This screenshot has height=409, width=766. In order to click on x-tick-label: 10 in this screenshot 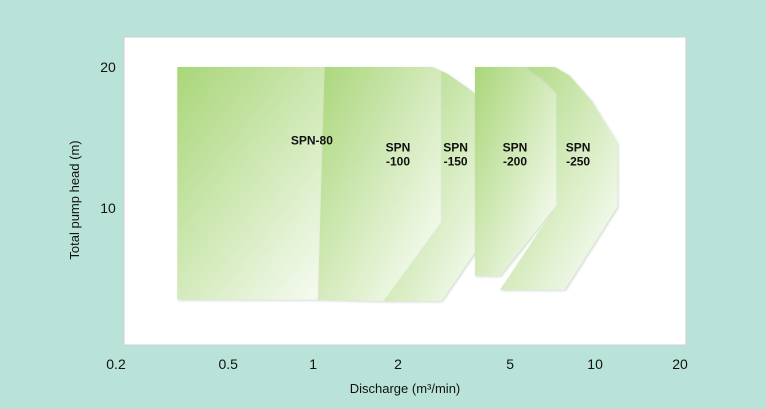, I will do `click(595, 364)`.